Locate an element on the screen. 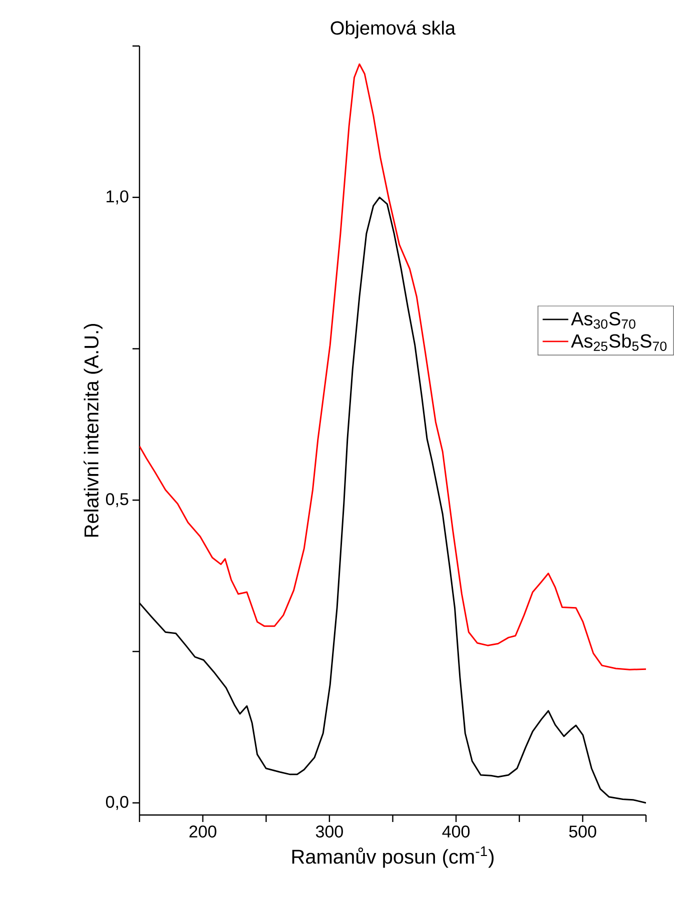 The height and width of the screenshot is (908, 674). y-tick-label: 0,5 is located at coordinates (117, 500).